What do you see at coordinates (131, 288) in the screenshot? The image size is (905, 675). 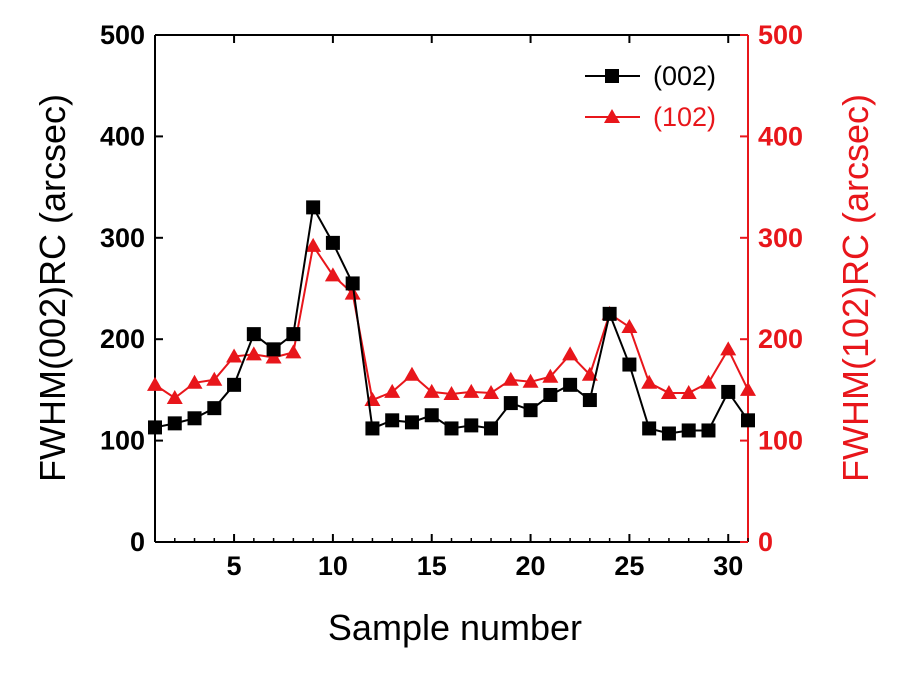 I see `y-axis-left: 0 100 200 300 400 500` at bounding box center [131, 288].